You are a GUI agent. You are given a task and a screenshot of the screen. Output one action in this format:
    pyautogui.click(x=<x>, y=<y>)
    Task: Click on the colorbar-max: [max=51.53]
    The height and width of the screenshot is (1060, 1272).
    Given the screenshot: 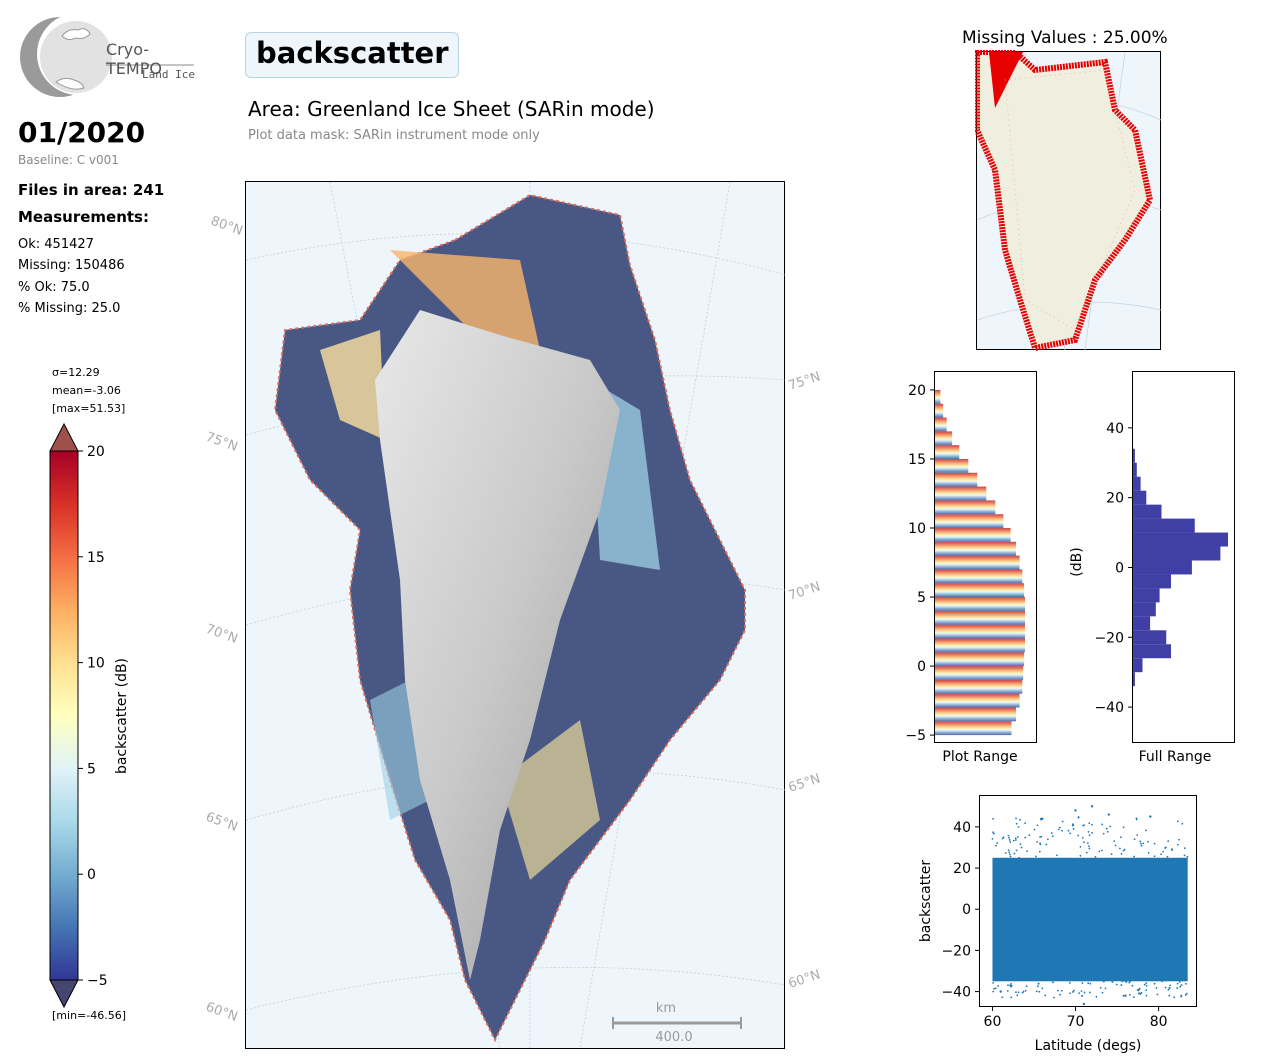 What is the action you would take?
    pyautogui.click(x=89, y=408)
    